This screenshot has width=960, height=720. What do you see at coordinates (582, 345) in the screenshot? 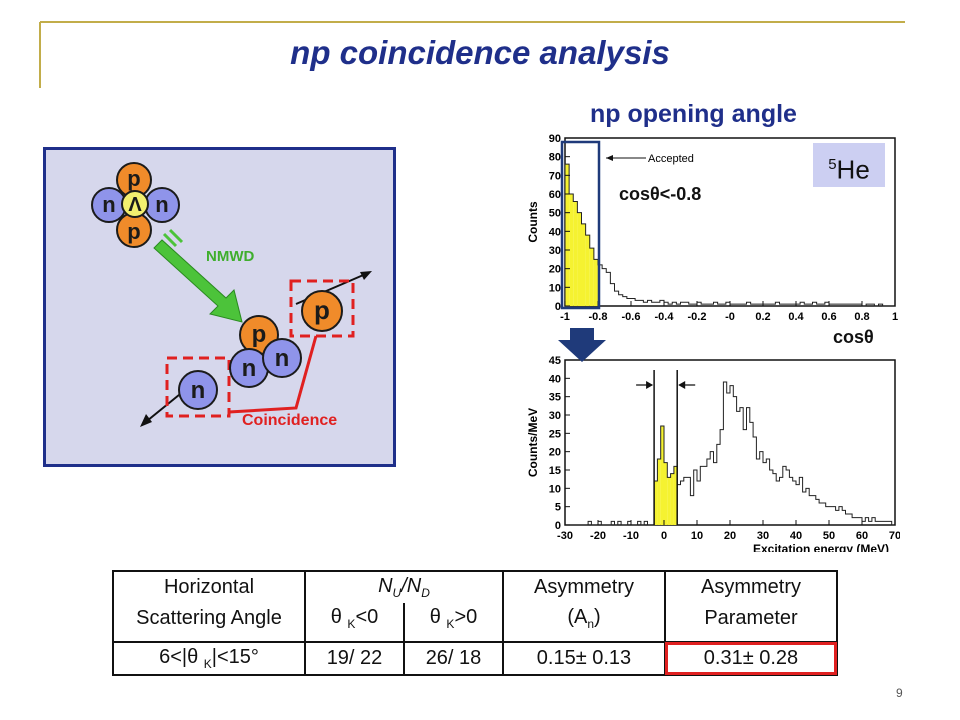
I see `down-arrow-icon` at bounding box center [582, 345].